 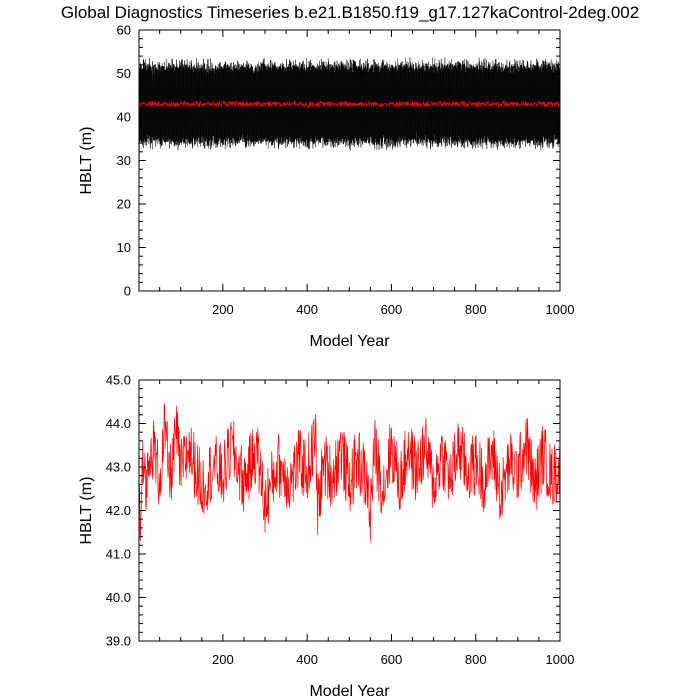 I want to click on top-y-tick-label: 20, so click(x=124, y=204).